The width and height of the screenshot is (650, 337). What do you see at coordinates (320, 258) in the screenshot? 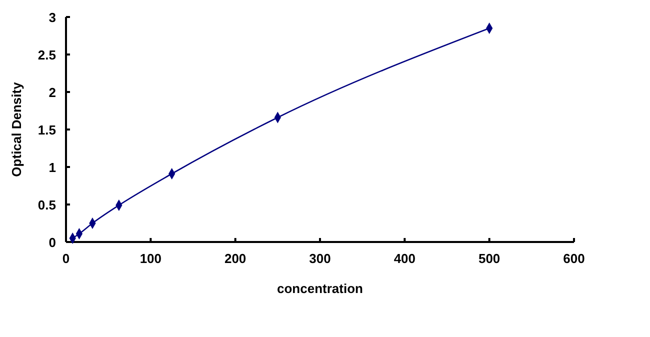
I see `x-tick-label: 300` at bounding box center [320, 258].